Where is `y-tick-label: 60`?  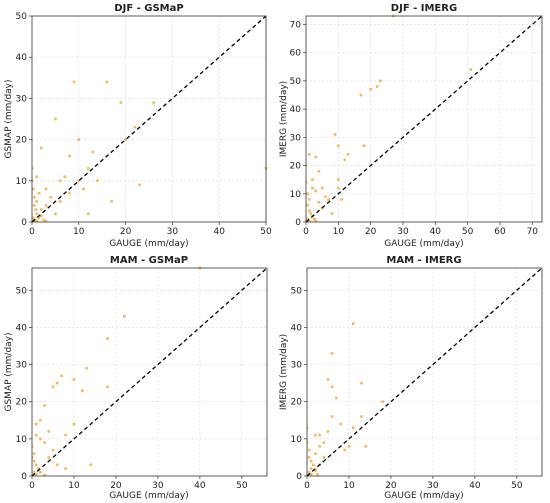
y-tick-label: 60 is located at coordinates (296, 54).